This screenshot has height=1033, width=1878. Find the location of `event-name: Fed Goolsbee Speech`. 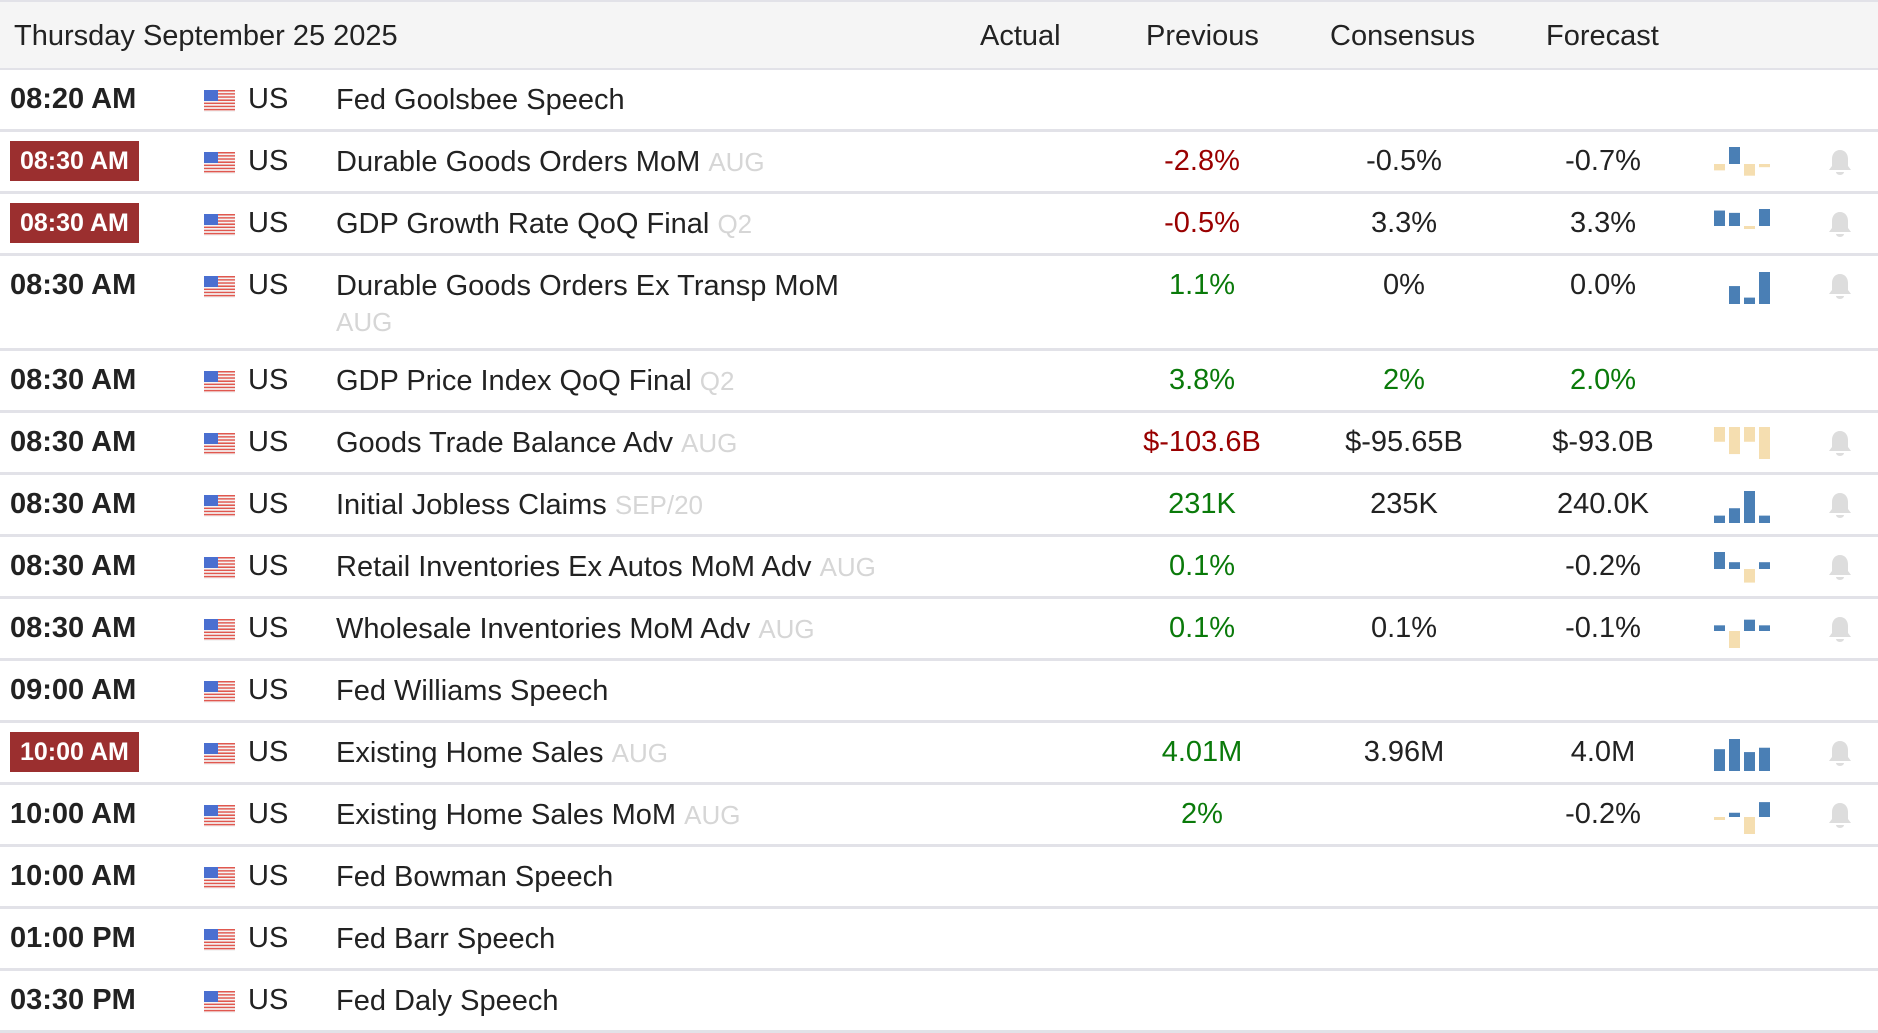

event-name: Fed Goolsbee Speech is located at coordinates (616, 100).